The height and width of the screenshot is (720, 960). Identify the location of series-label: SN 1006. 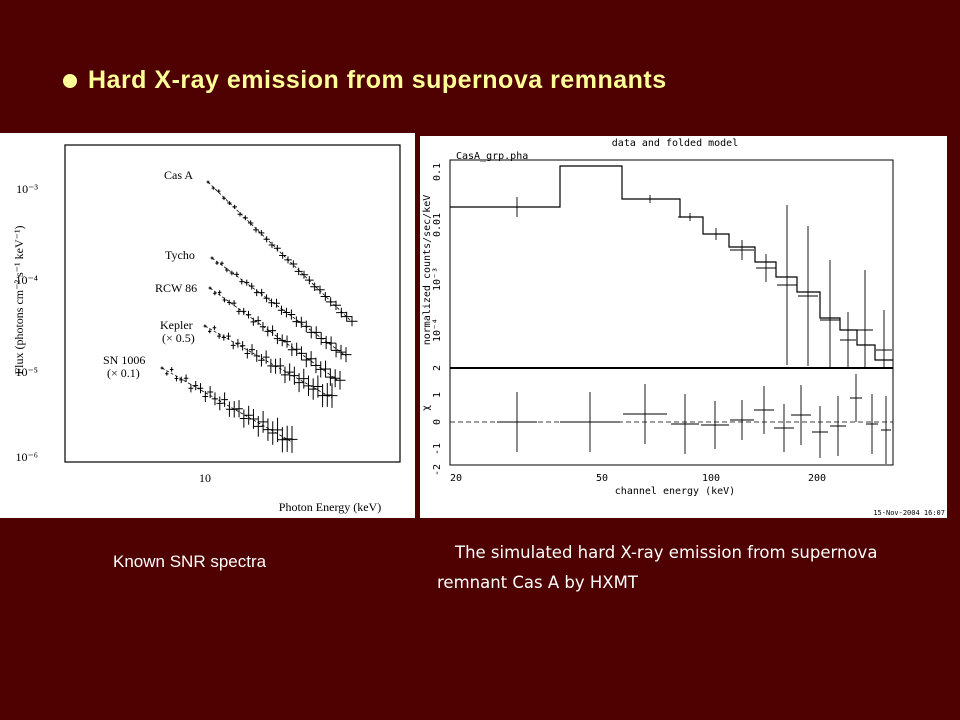
(124, 360).